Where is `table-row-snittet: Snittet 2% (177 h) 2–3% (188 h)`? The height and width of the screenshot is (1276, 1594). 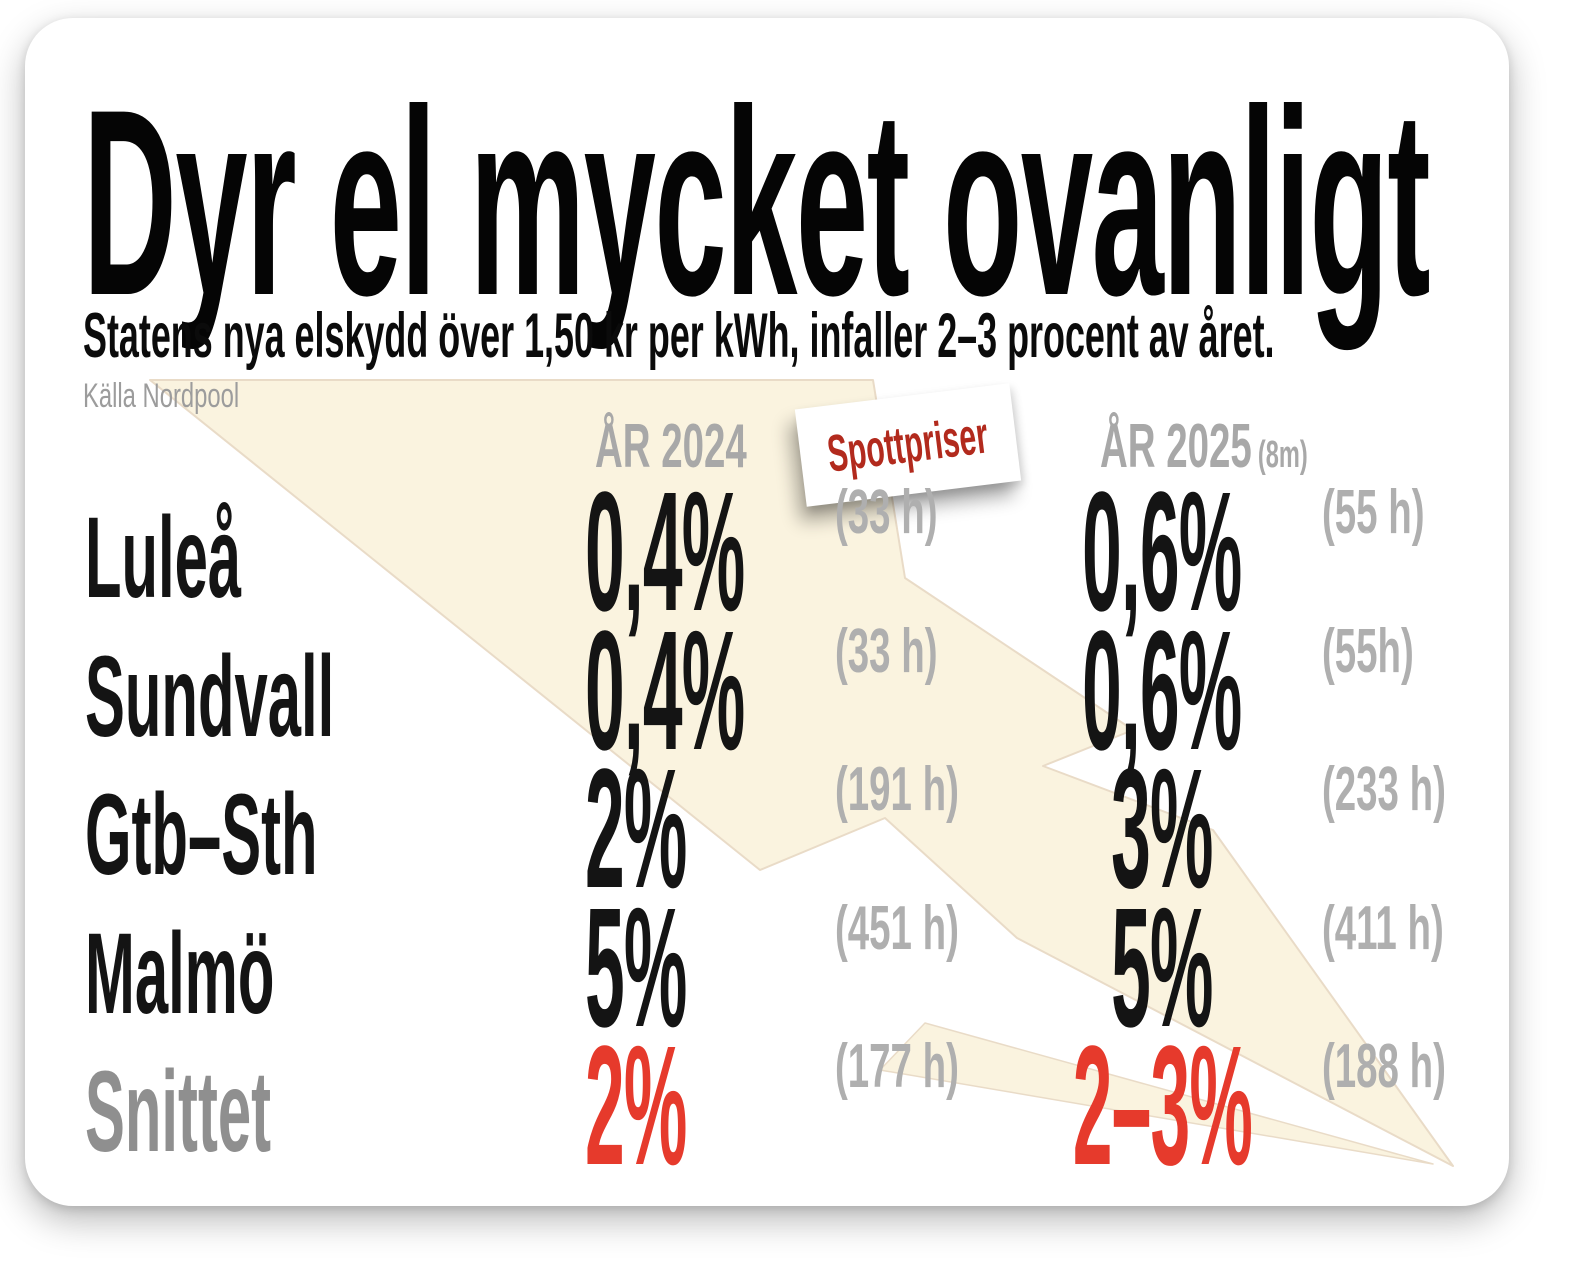
table-row-snittet: Snittet 2% (177 h) 2–3% (188 h) is located at coordinates (767, 1106).